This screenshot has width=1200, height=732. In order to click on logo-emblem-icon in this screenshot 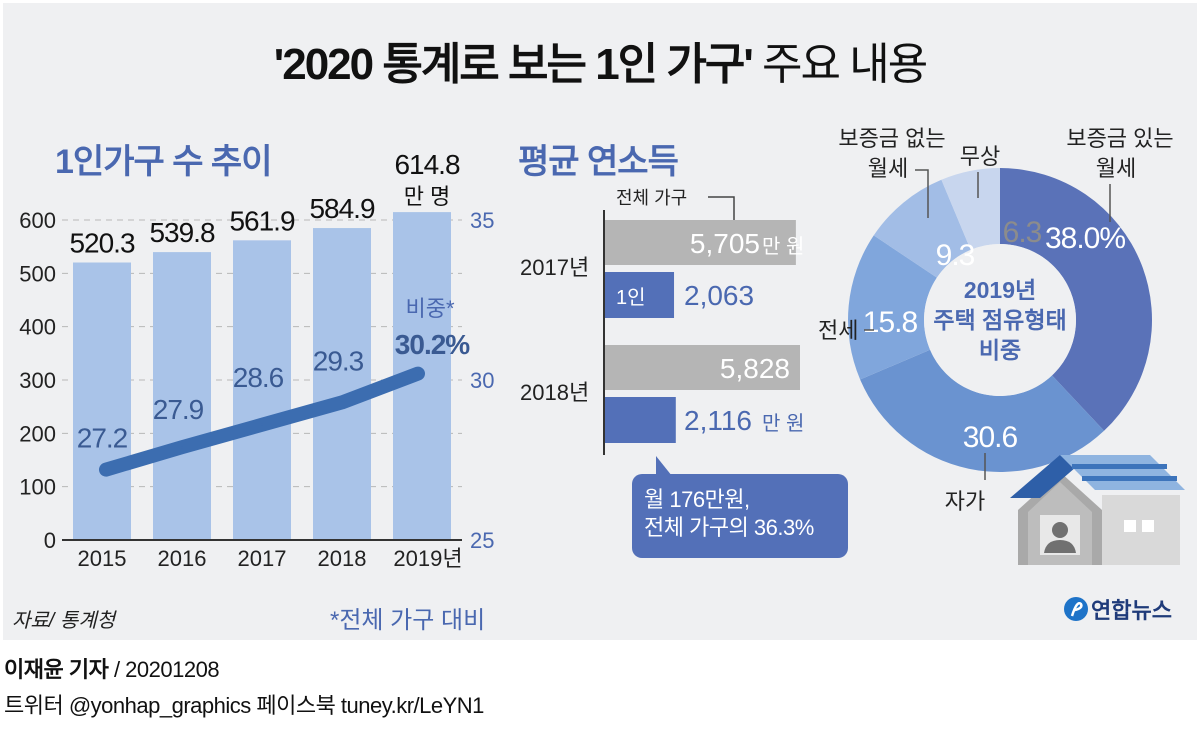, I will do `click(1076, 609)`.